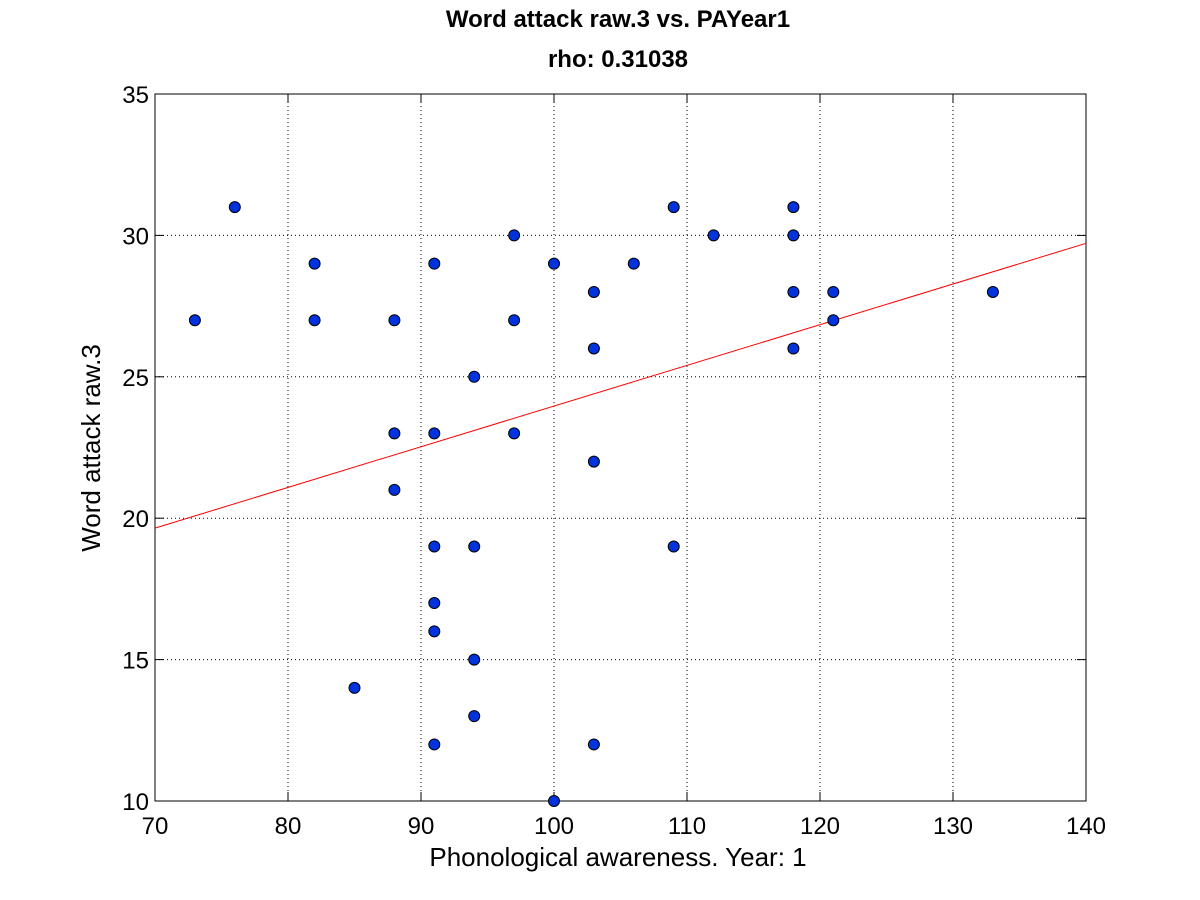 This screenshot has width=1200, height=900. I want to click on x-tick-label: 140, so click(1086, 826).